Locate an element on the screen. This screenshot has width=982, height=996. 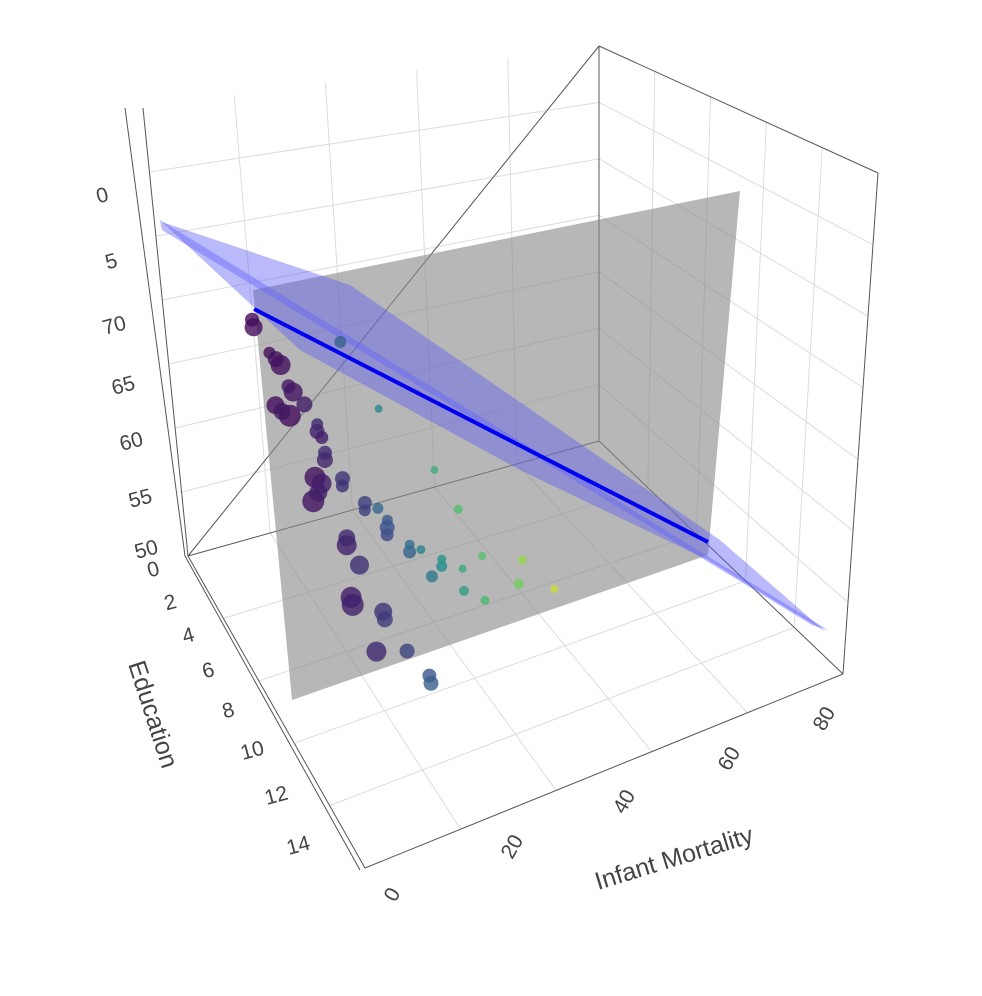
x-axis-title: Infant Mortality is located at coordinates (674, 858).